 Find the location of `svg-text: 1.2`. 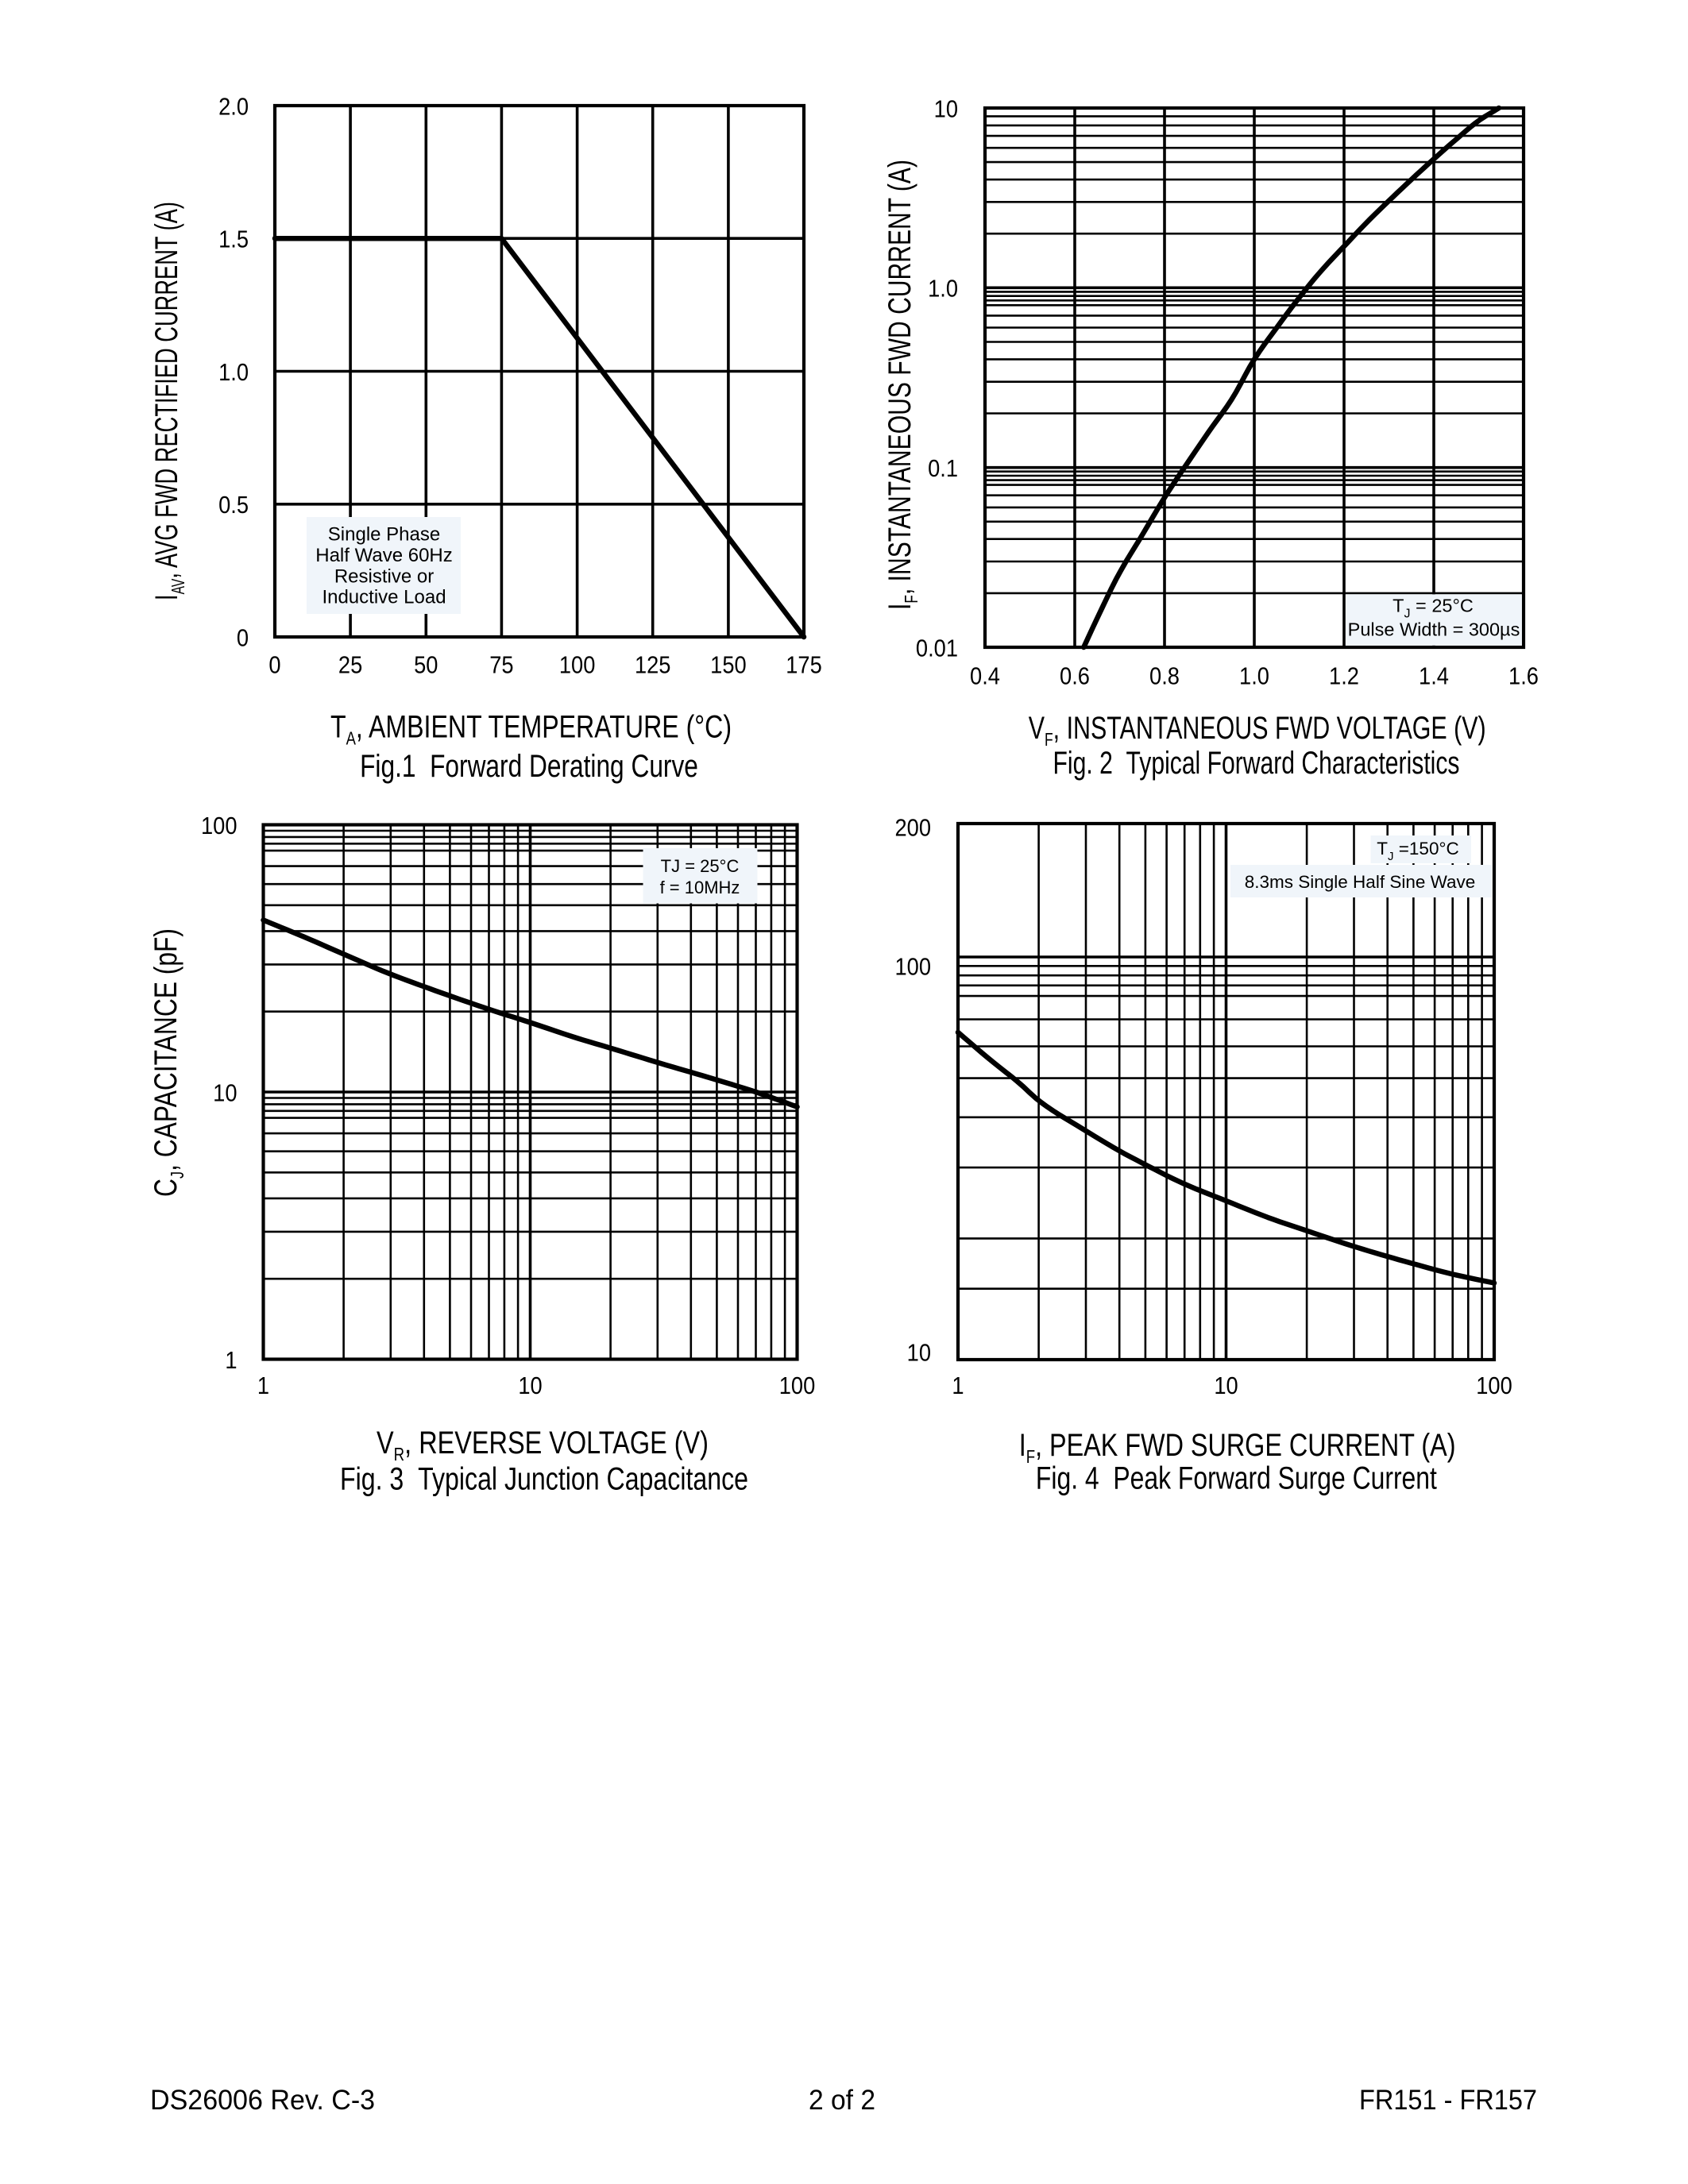

svg-text: 1.2 is located at coordinates (1344, 676).